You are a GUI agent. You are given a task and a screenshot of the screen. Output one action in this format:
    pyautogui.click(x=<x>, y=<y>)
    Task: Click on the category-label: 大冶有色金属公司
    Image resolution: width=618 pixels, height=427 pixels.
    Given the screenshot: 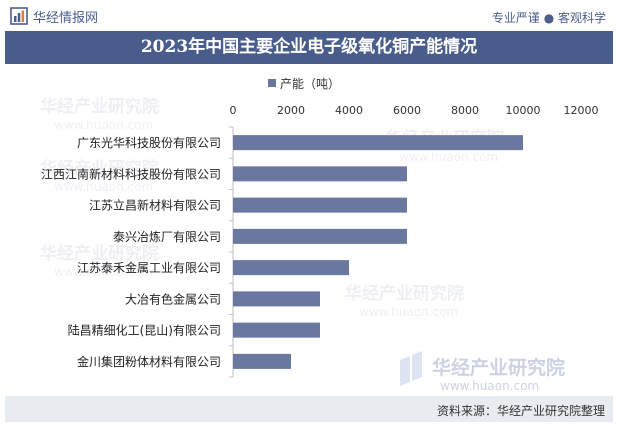 What is the action you would take?
    pyautogui.click(x=173, y=298)
    